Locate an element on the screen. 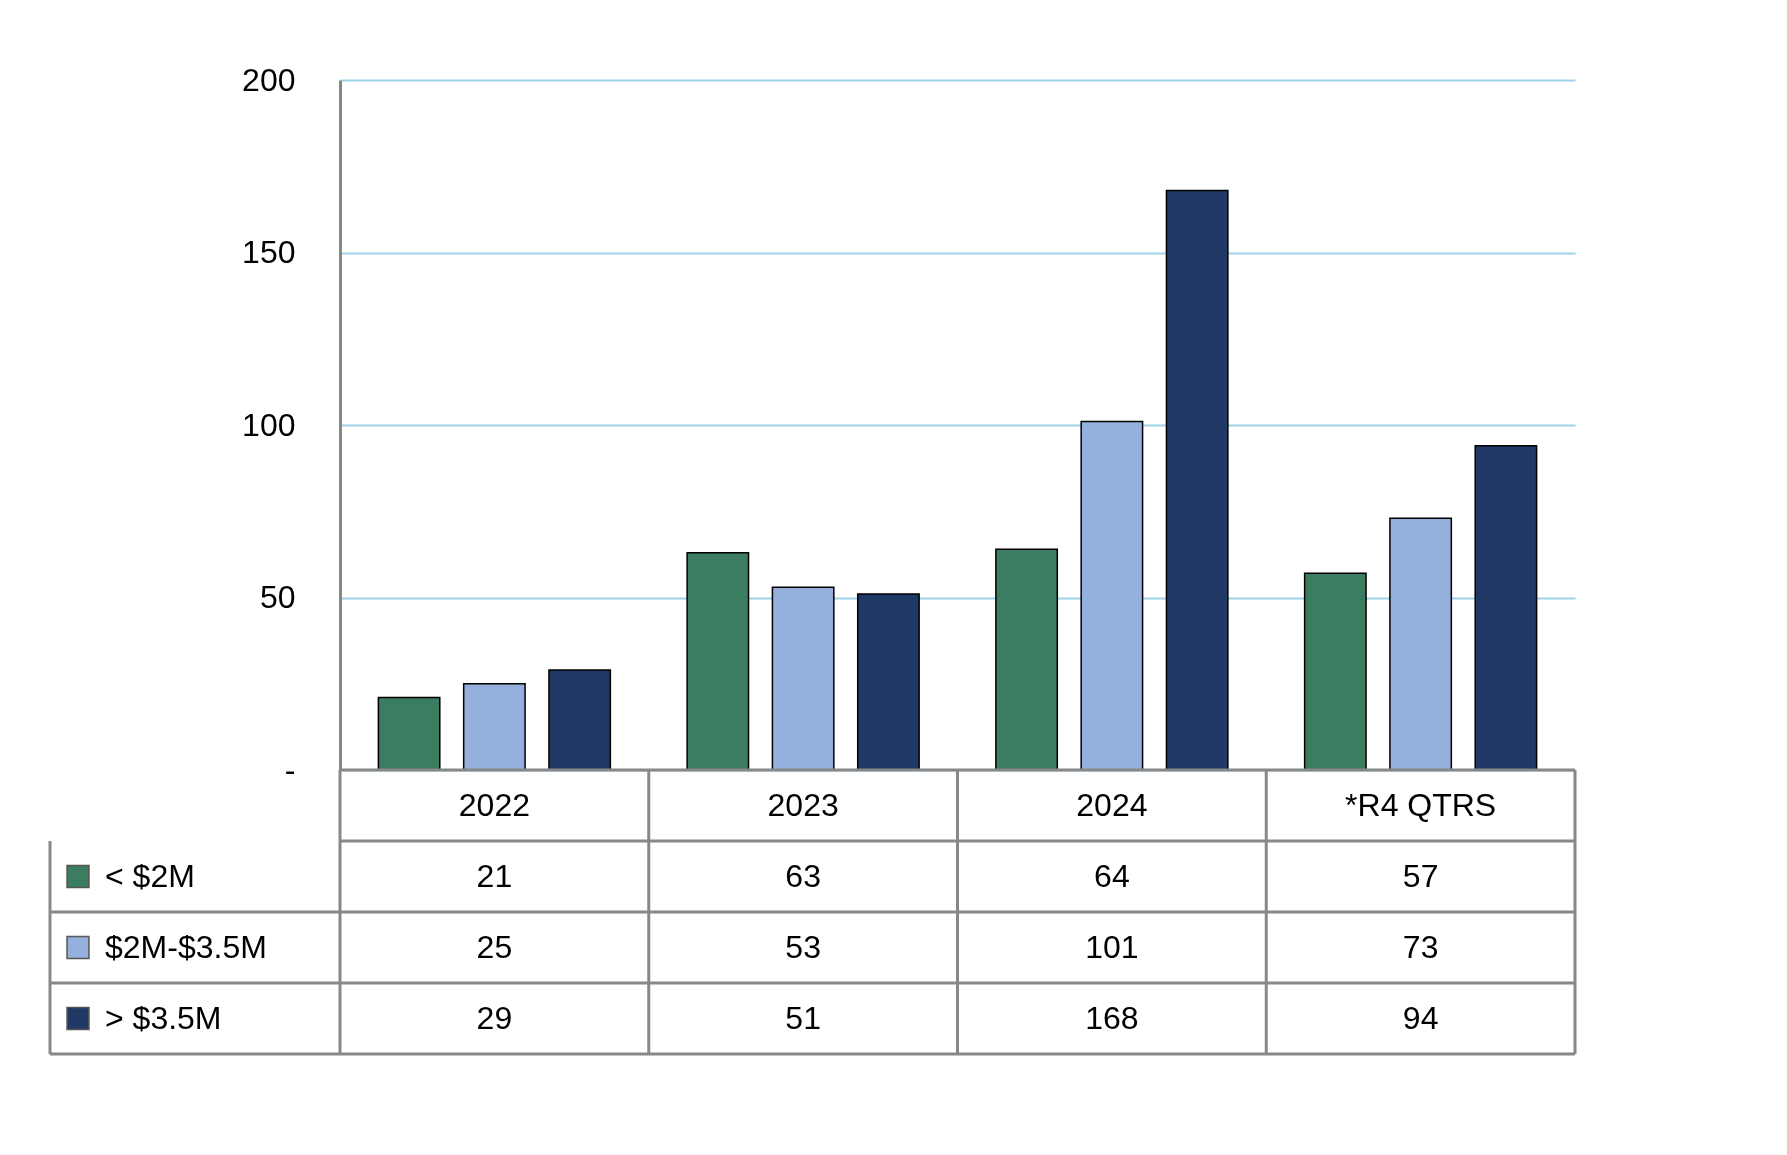 This screenshot has width=1787, height=1155. y-tick-label: 100 is located at coordinates (269, 424).